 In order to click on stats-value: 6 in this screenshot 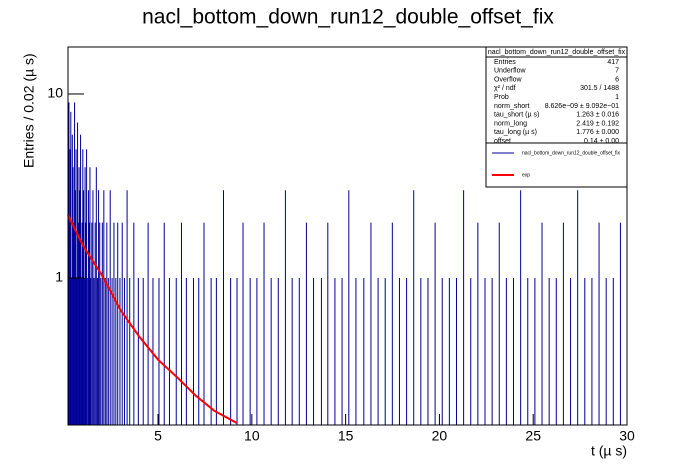, I will do `click(617, 79)`.